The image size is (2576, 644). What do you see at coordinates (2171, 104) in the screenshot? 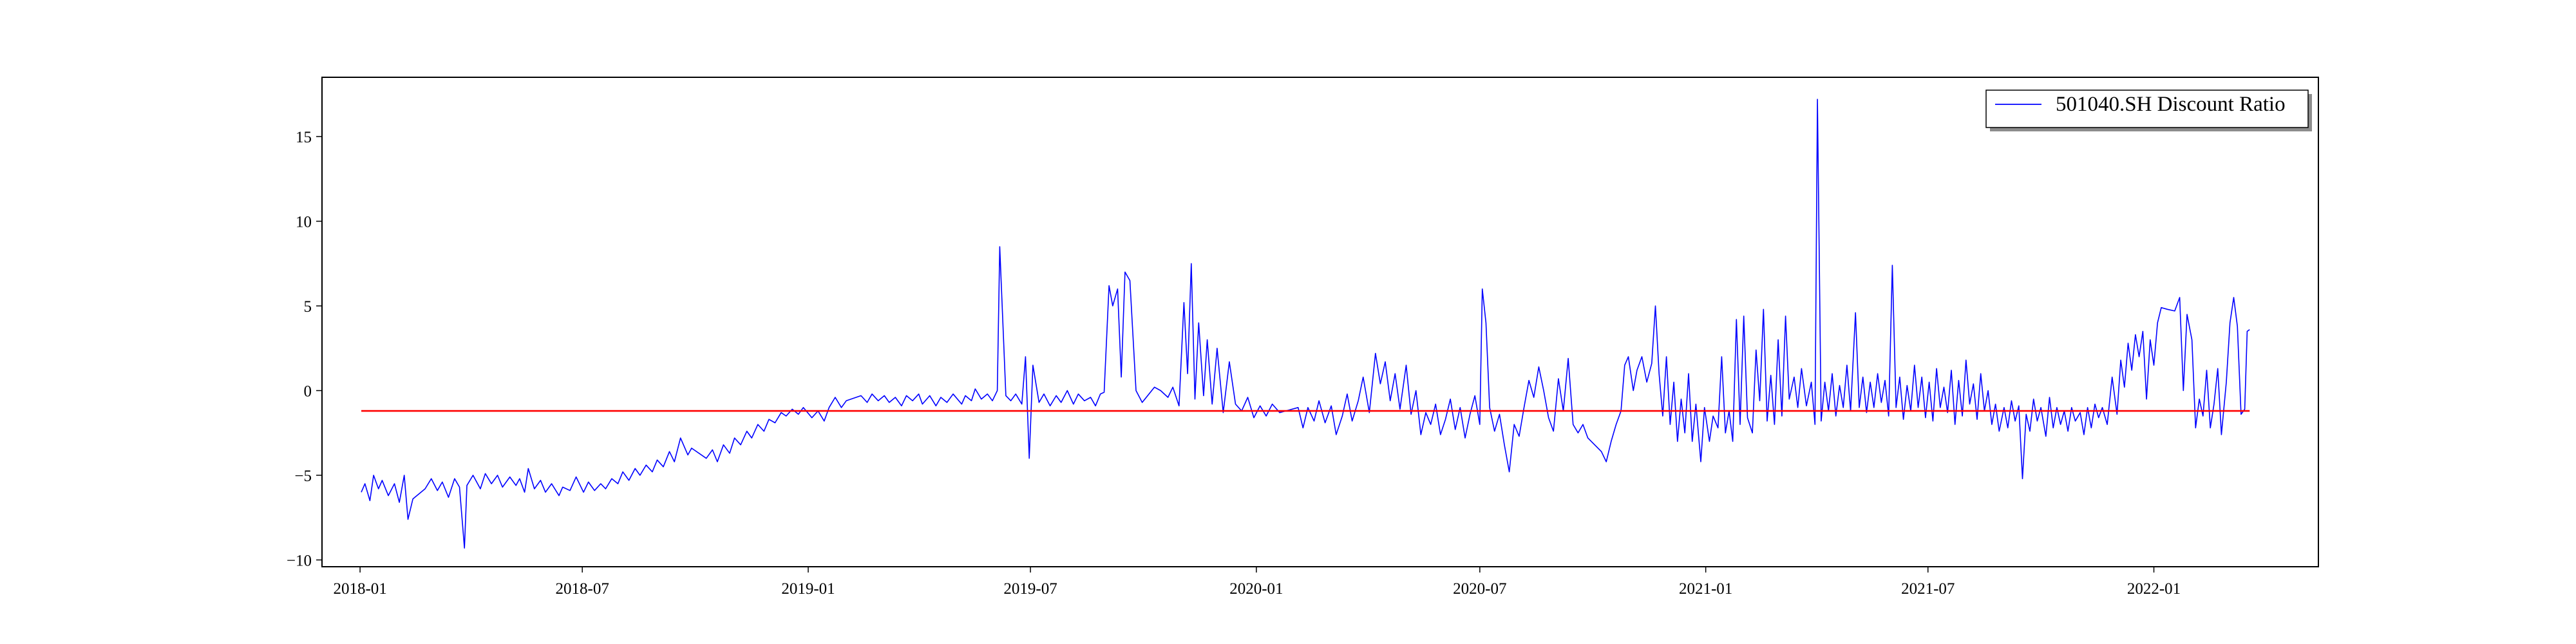
I see `legend-label: 501040.SH Discount Ratio` at bounding box center [2171, 104].